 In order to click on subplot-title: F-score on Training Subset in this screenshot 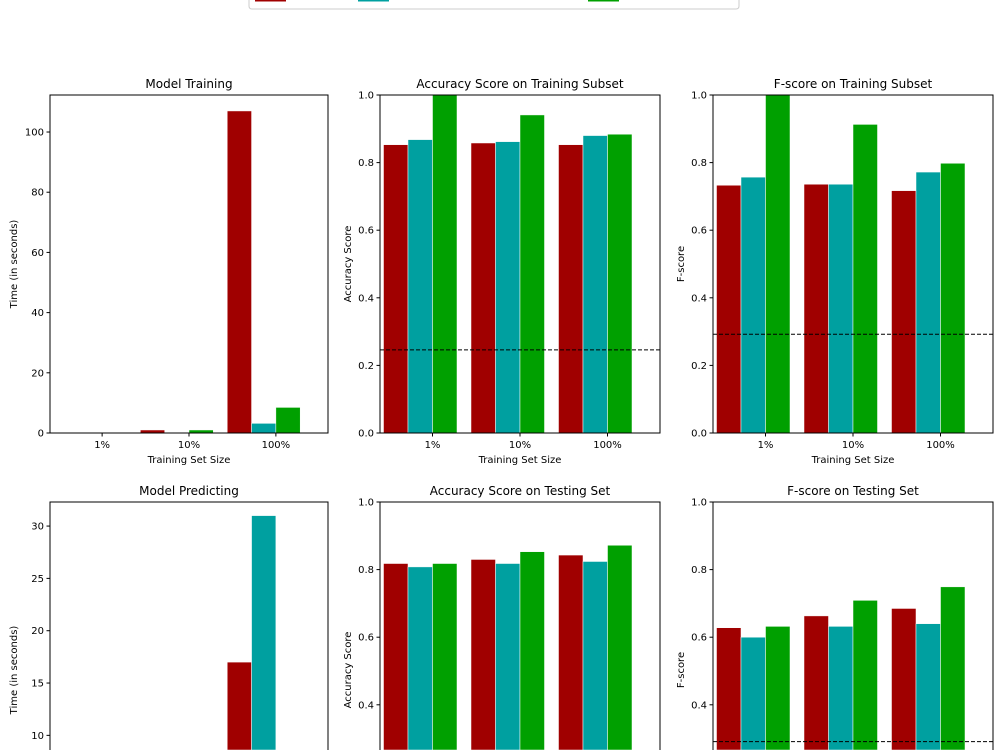, I will do `click(853, 84)`.